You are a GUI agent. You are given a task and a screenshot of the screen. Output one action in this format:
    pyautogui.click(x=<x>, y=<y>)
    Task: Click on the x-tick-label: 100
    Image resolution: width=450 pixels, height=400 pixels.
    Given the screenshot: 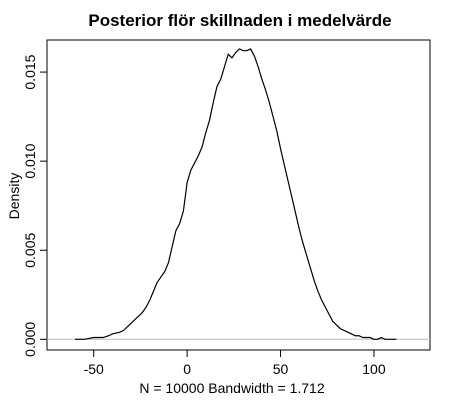 What is the action you would take?
    pyautogui.click(x=374, y=369)
    